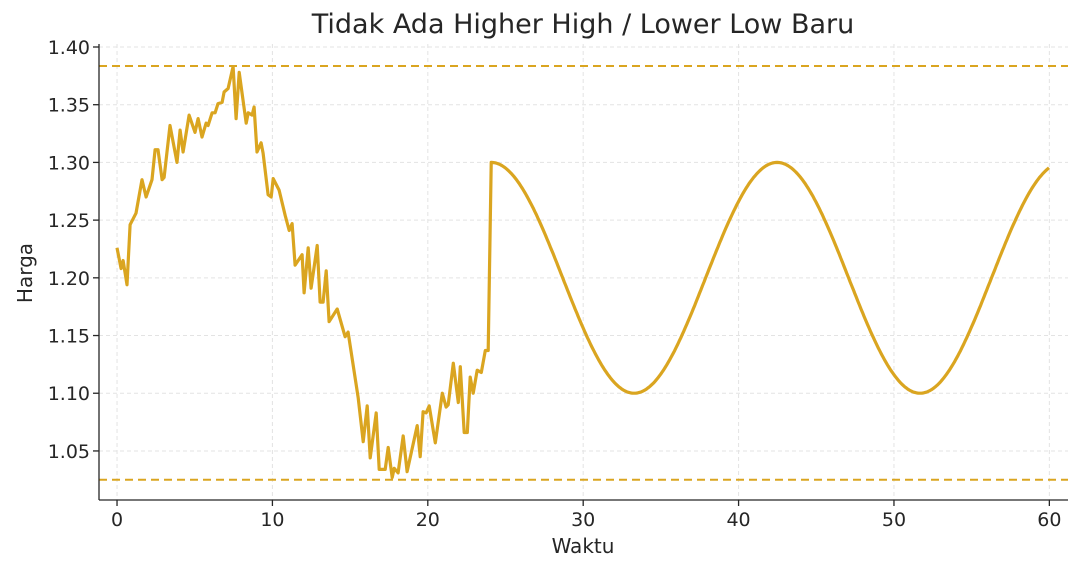  Describe the element at coordinates (117, 520) in the screenshot. I see `x-tick-label: 0` at that location.